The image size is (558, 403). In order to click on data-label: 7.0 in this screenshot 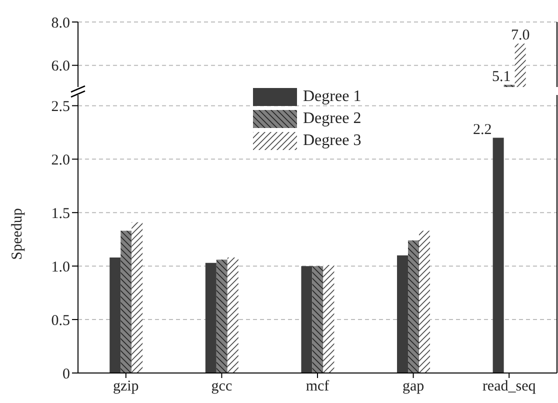, I will do `click(520, 36)`.